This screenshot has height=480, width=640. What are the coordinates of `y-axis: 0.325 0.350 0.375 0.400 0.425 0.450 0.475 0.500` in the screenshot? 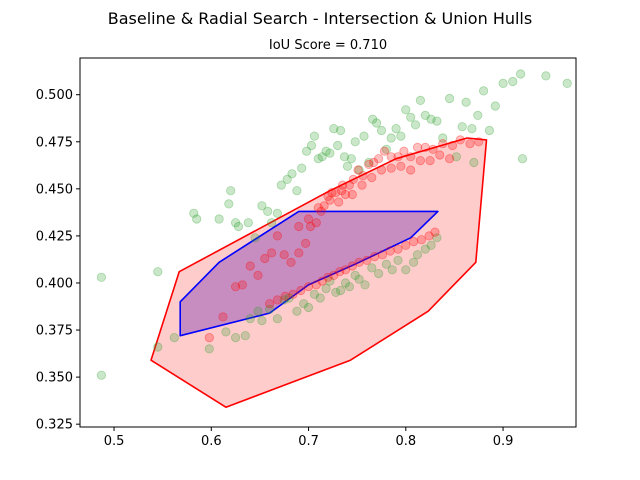 It's located at (58, 260).